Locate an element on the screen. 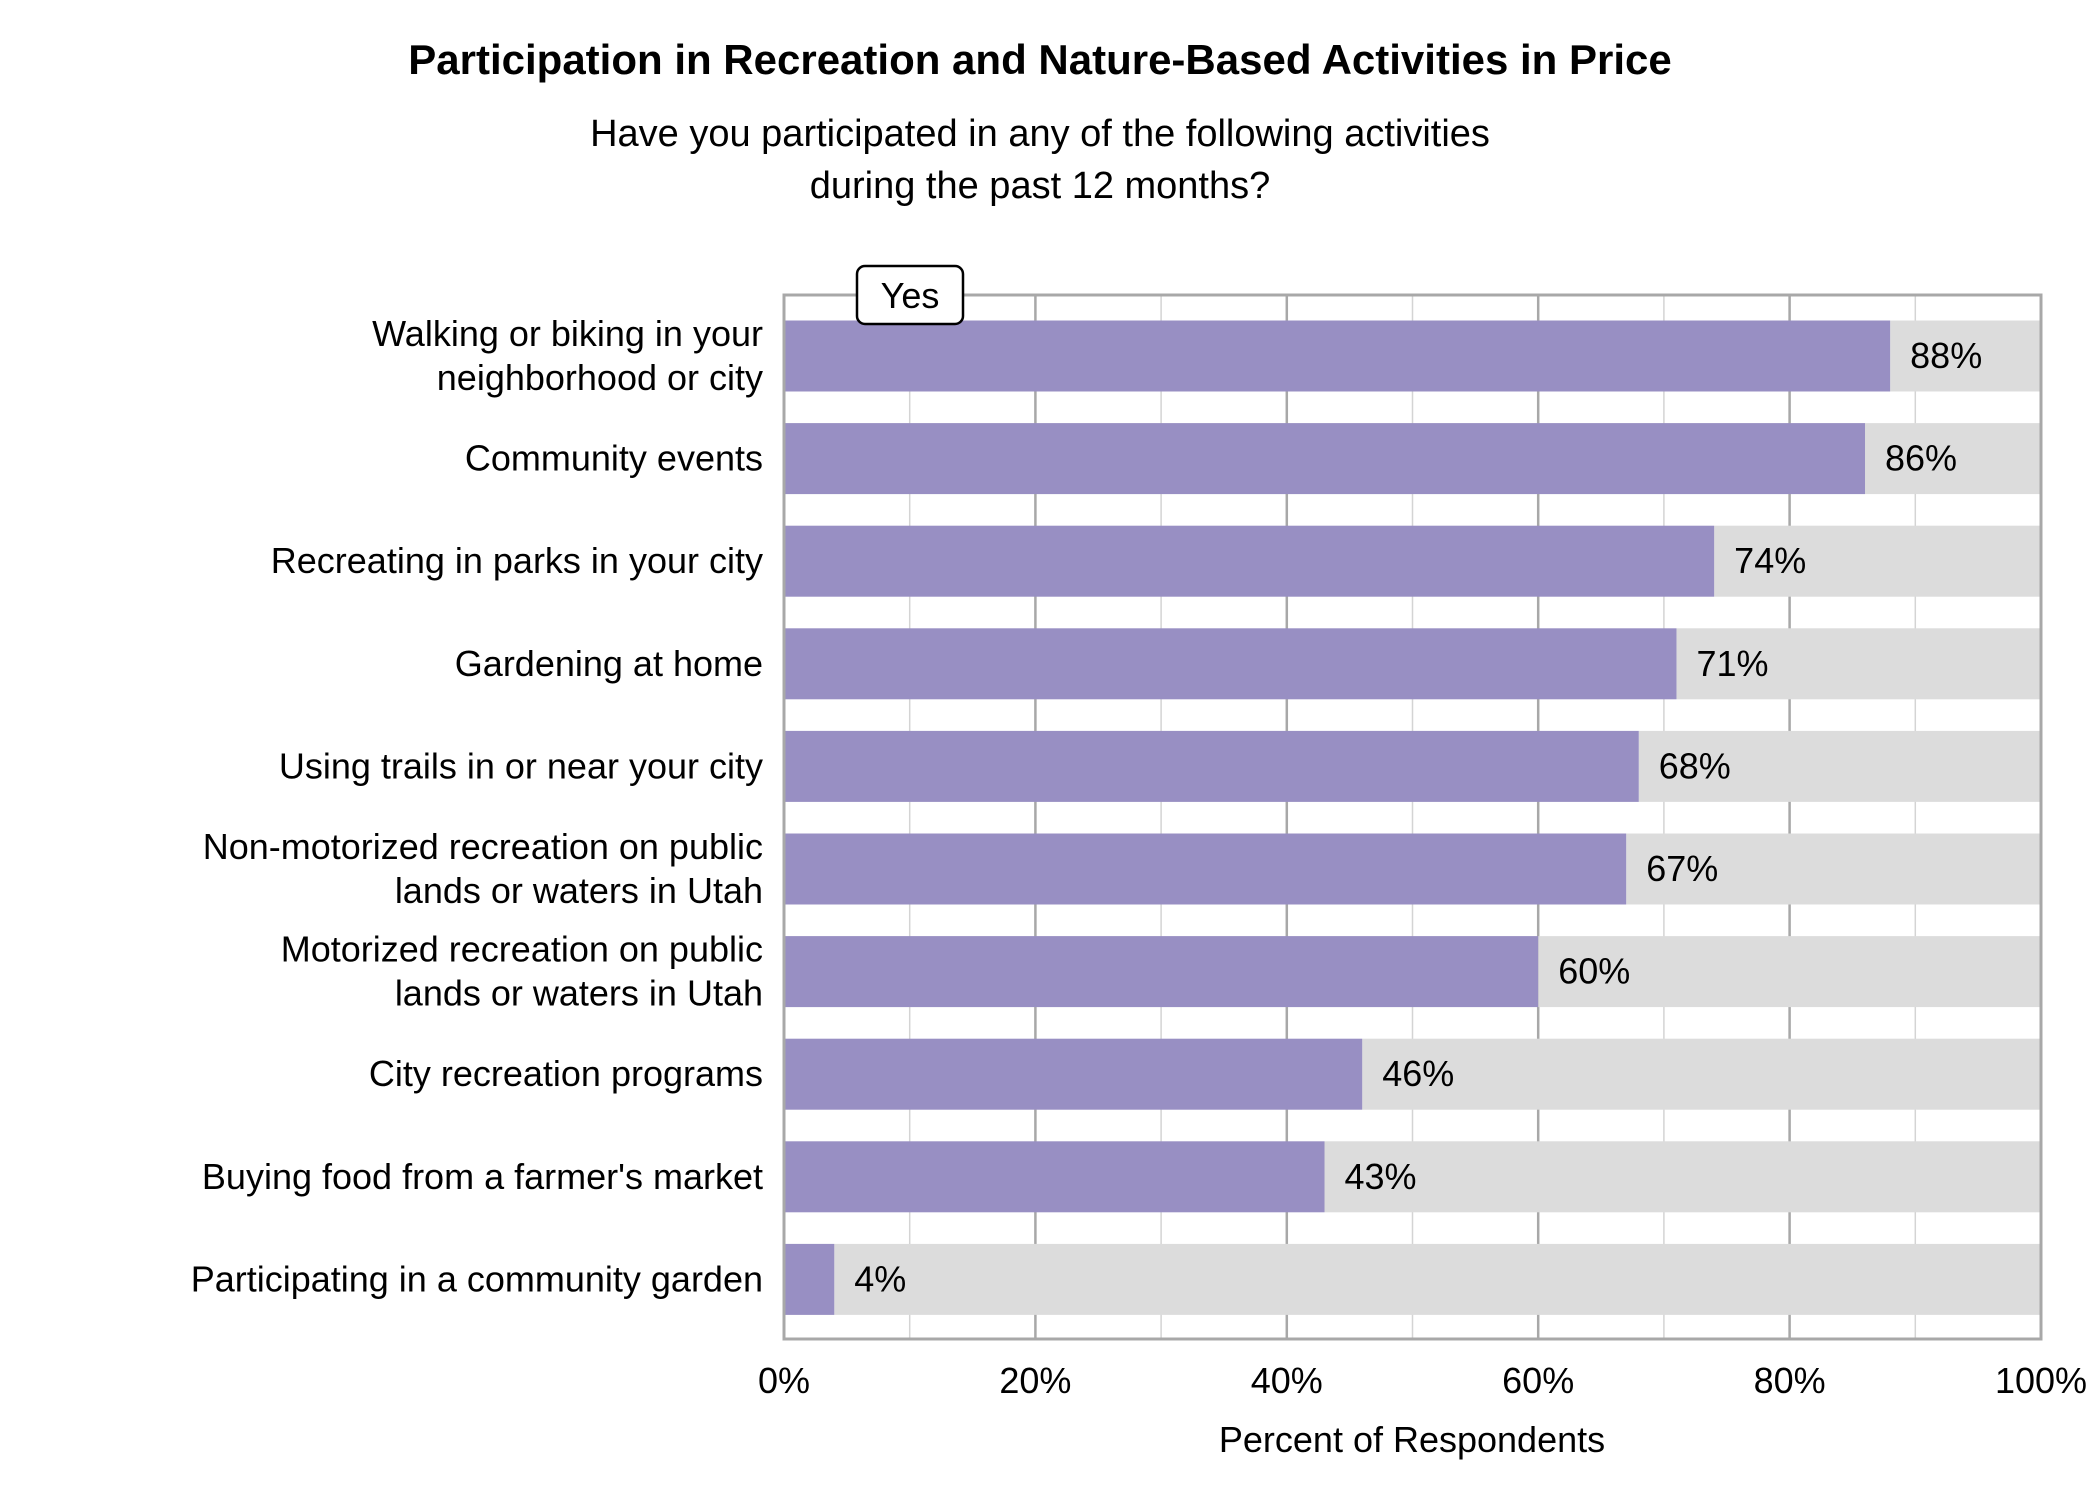  category-label: Participating in a community garden is located at coordinates (477, 1278).